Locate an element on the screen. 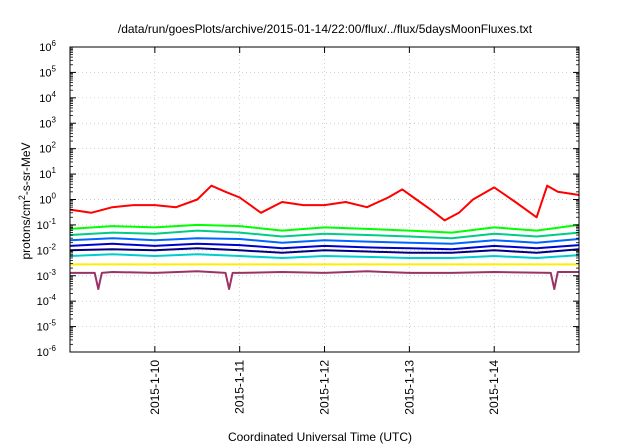 This screenshot has height=448, width=640. y-tick-label: 10⁻² is located at coordinates (47, 249).